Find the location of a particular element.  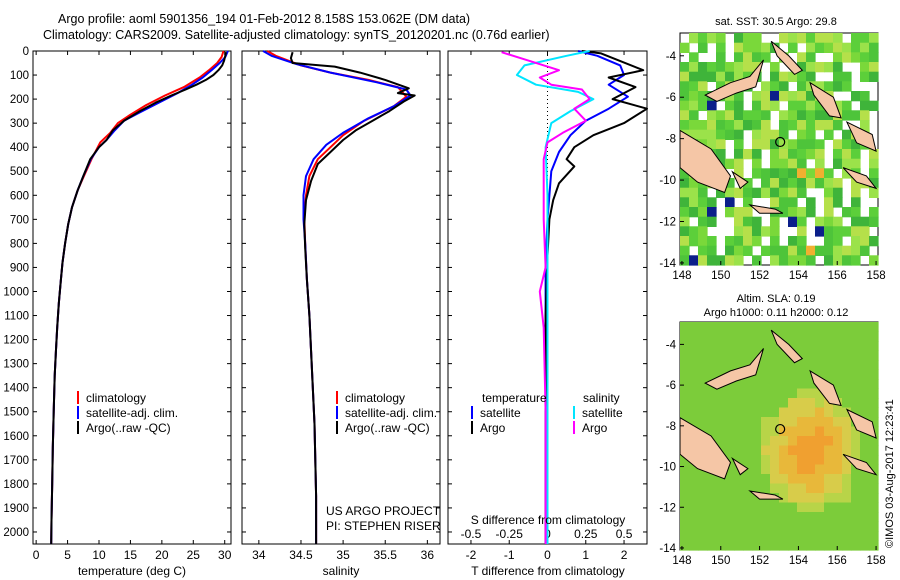

legend-satellite-label: satellite-adj. clim. is located at coordinates (391, 413).